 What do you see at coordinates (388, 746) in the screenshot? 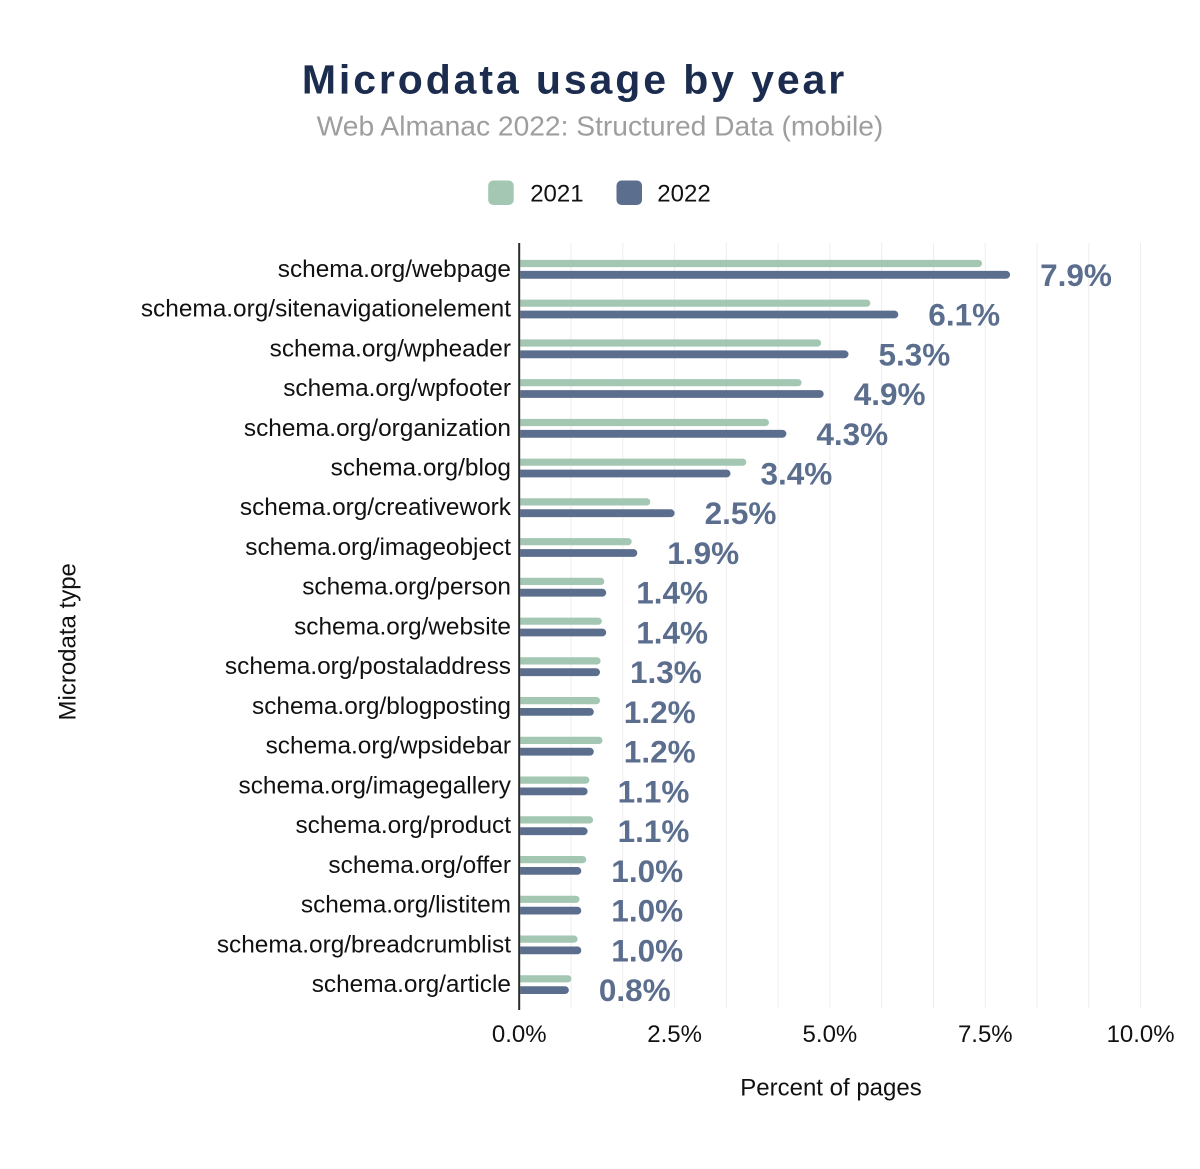
I see `svg-text: schema.org/wpsidebar` at bounding box center [388, 746].